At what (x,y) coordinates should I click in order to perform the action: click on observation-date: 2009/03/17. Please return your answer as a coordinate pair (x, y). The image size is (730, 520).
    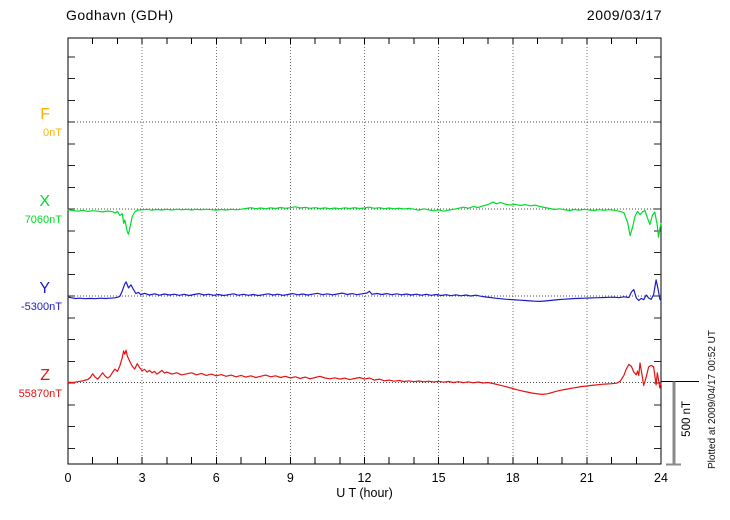
    Looking at the image, I should click on (624, 15).